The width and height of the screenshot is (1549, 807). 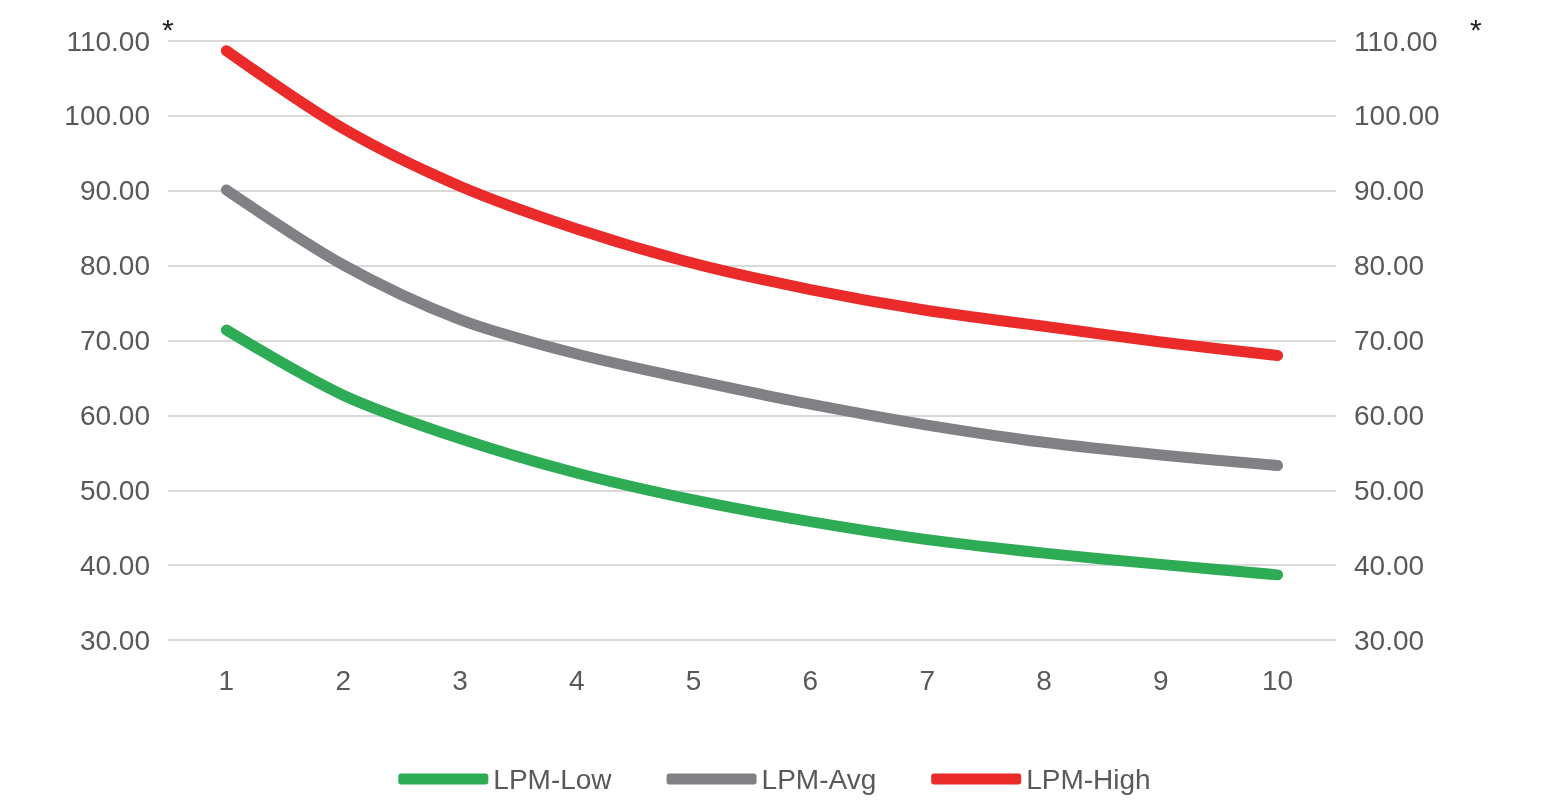 What do you see at coordinates (114, 415) in the screenshot?
I see `y-tick-label: 60.00` at bounding box center [114, 415].